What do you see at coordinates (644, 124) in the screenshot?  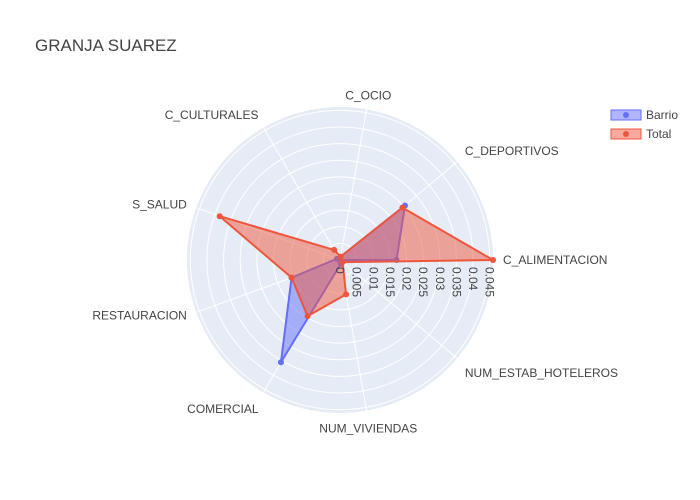 I see `legend: Barrio Total` at bounding box center [644, 124].